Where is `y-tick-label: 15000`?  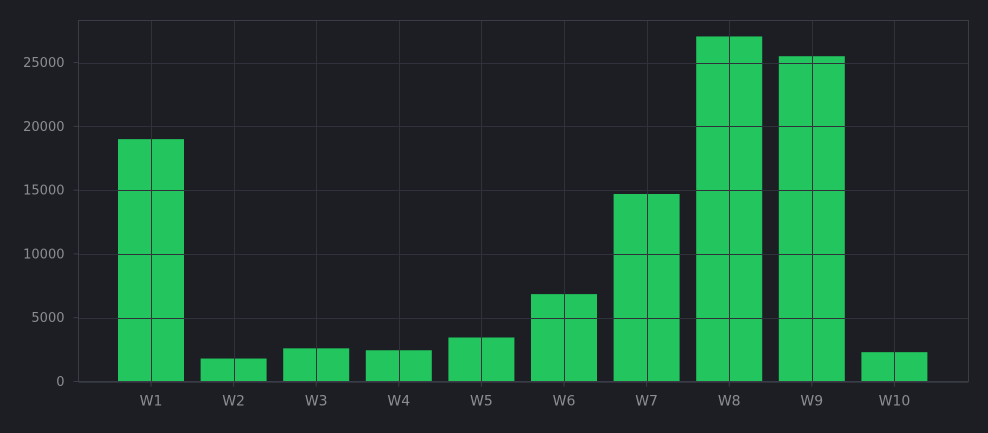 y-tick-label: 15000 is located at coordinates (43, 191).